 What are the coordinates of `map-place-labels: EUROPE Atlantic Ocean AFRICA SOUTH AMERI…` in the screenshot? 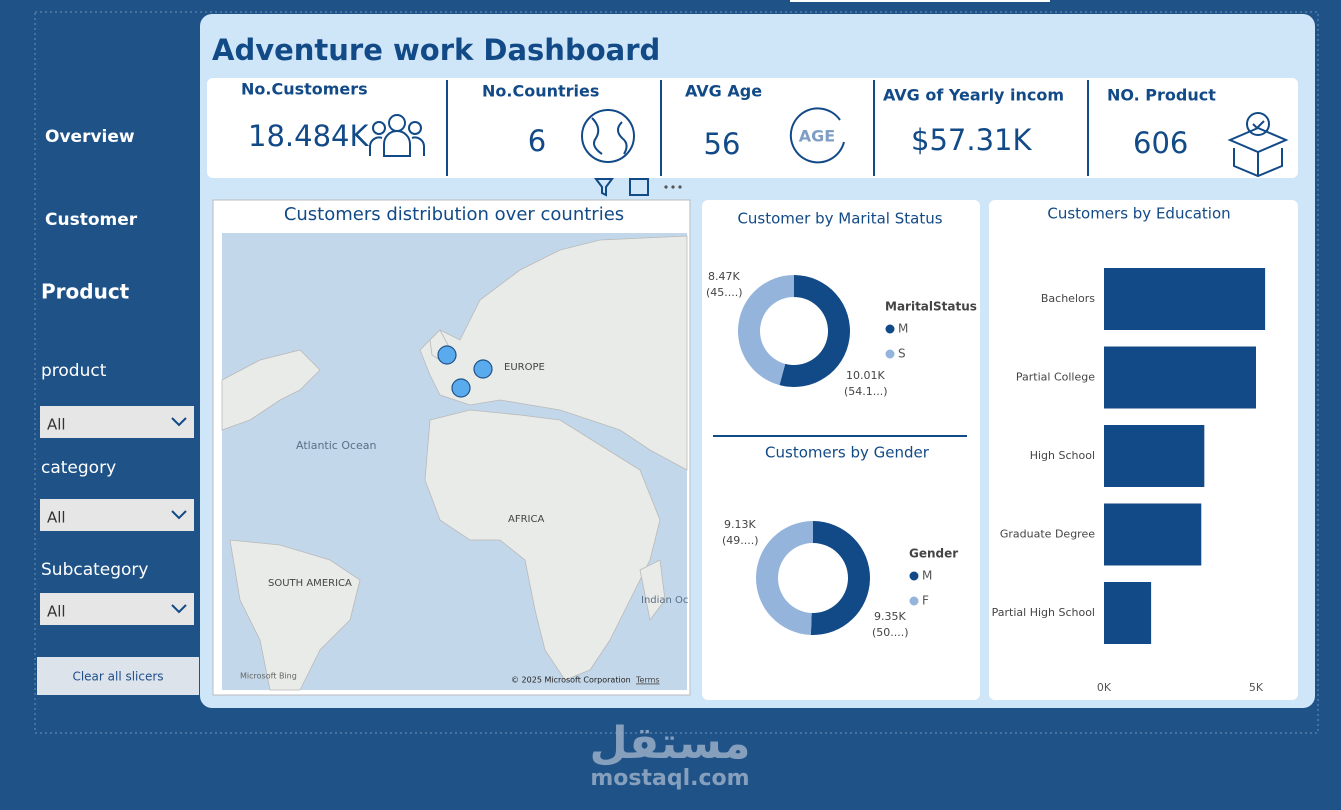 It's located at (478, 484).